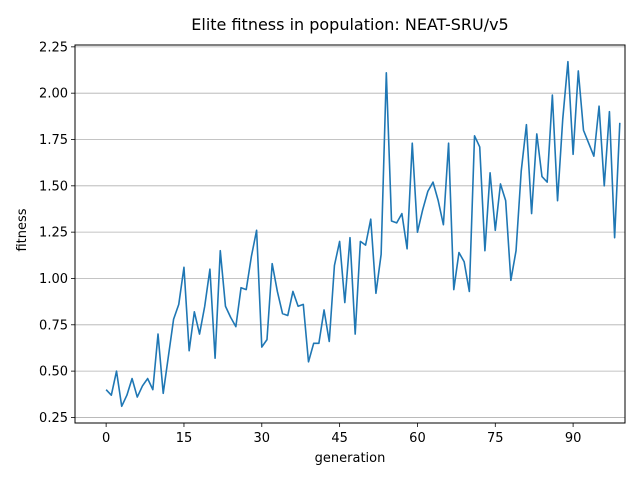  I want to click on y-tick-label: 0.75, so click(53, 325).